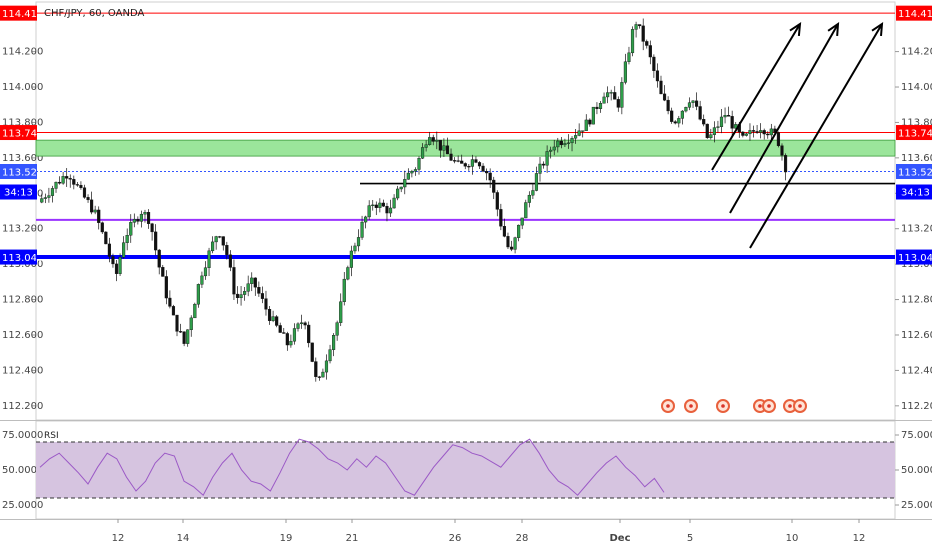  Describe the element at coordinates (18, 13) in the screenshot. I see `price-tag-left` at that location.